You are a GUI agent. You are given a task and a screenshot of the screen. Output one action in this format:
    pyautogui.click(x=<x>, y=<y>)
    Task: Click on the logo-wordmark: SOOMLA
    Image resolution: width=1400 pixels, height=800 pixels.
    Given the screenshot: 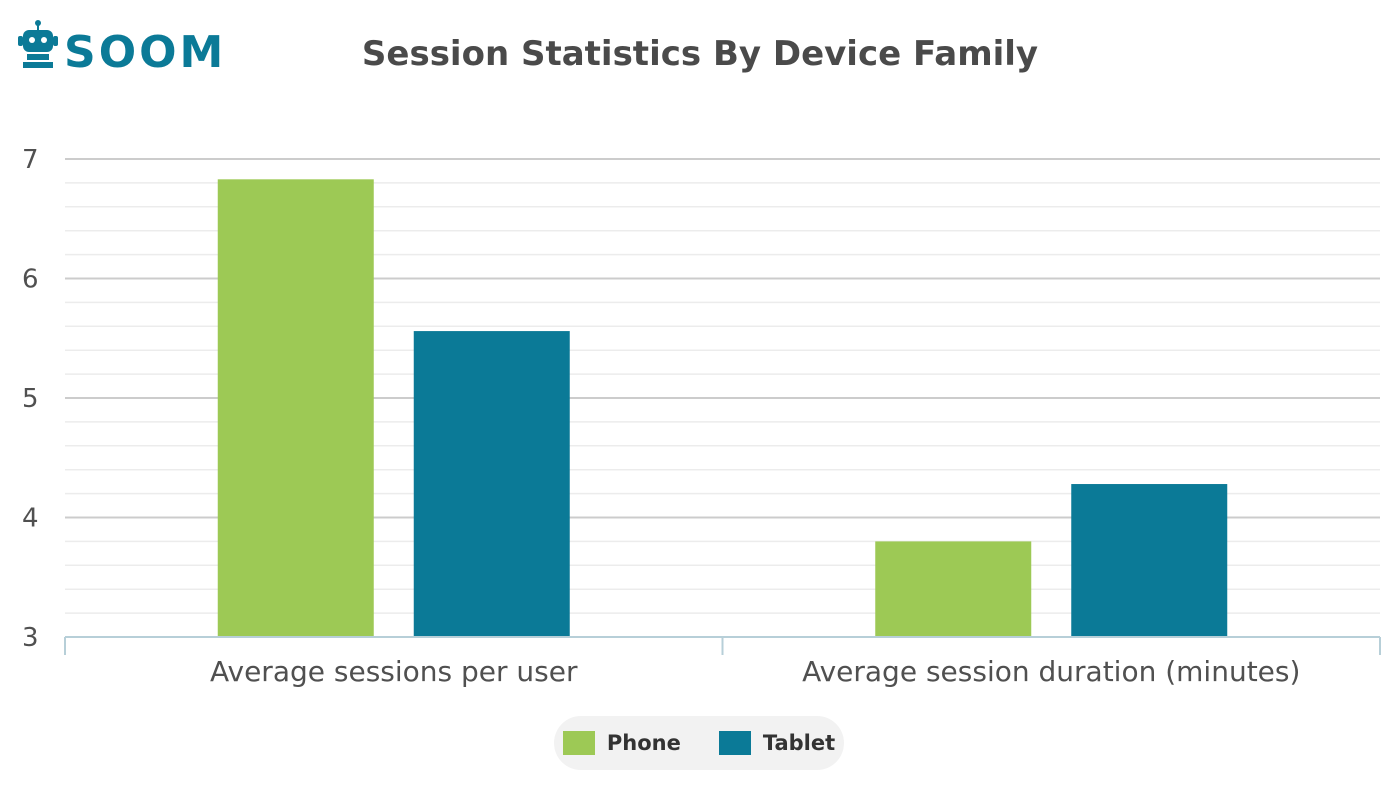 What is the action you would take?
    pyautogui.click(x=146, y=50)
    